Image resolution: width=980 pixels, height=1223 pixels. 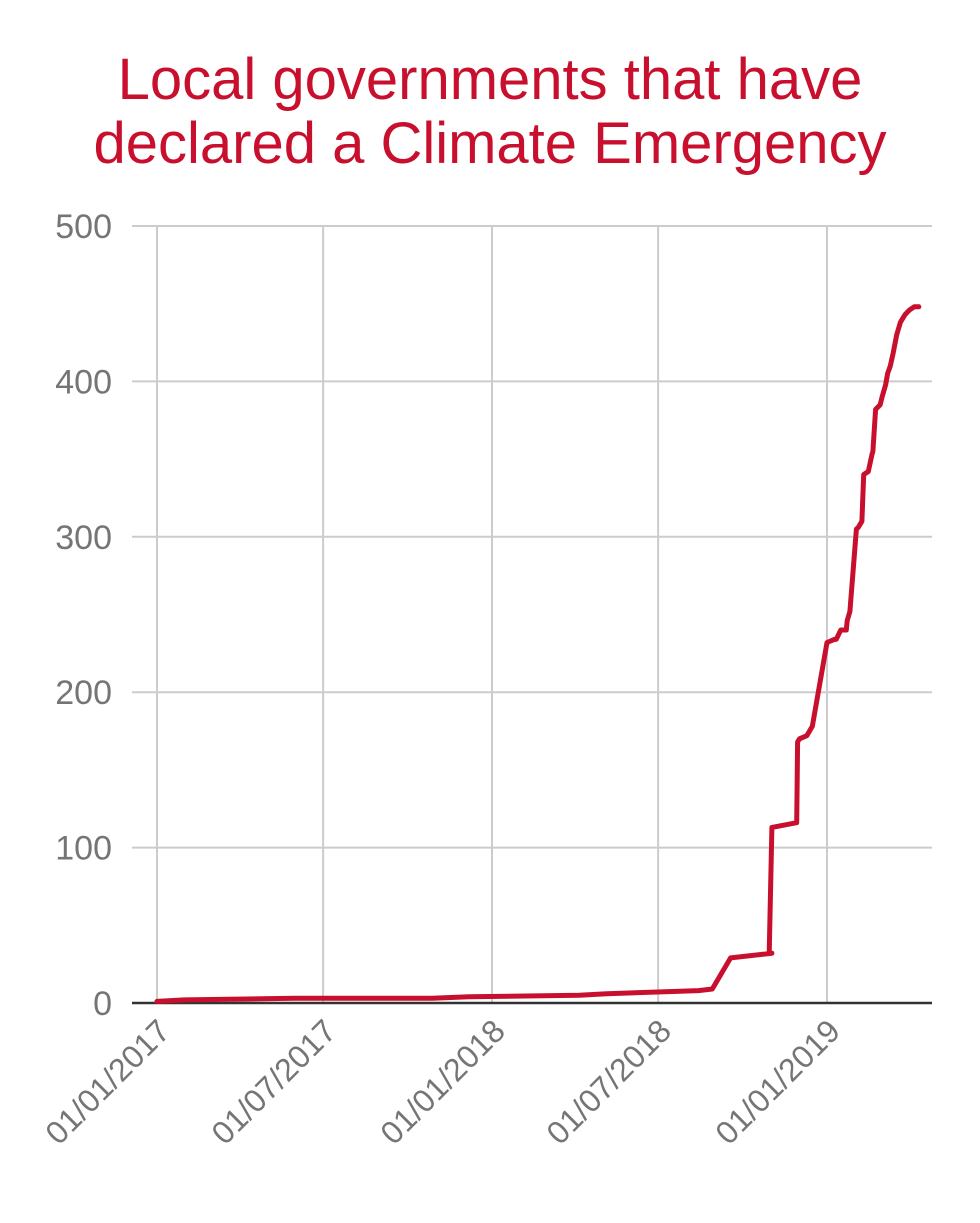 I want to click on y-tick-label-500: 500, so click(x=83, y=227).